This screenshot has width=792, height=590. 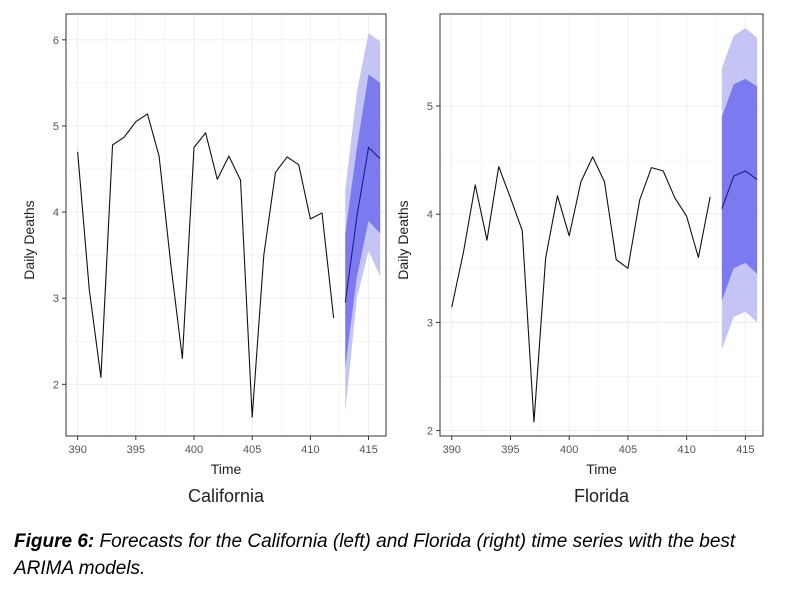 What do you see at coordinates (54, 541) in the screenshot?
I see `figure-caption-label: Figure 6:` at bounding box center [54, 541].